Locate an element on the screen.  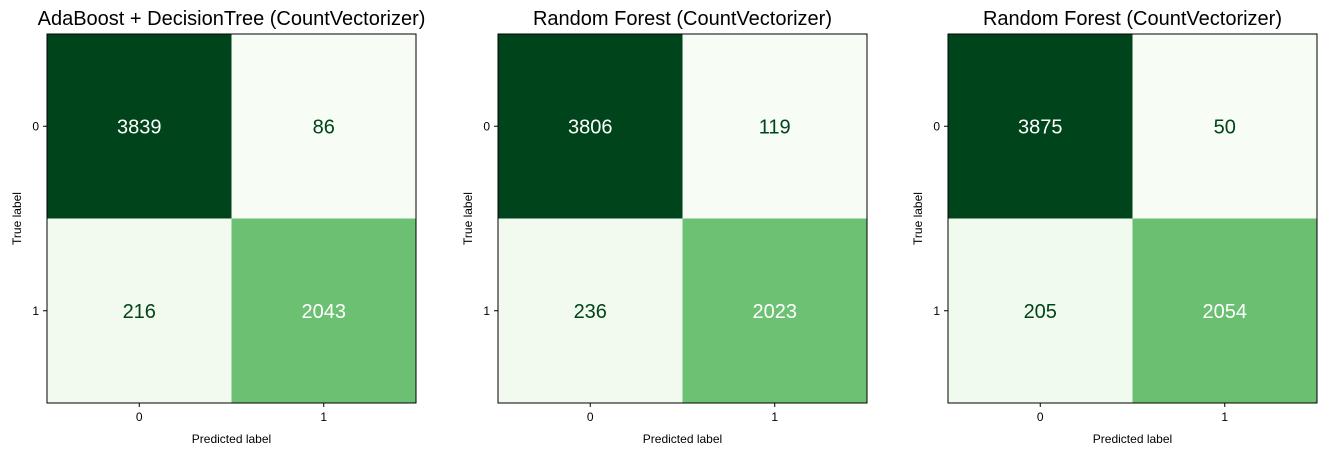
cell-value-label: 236 is located at coordinates (590, 312).